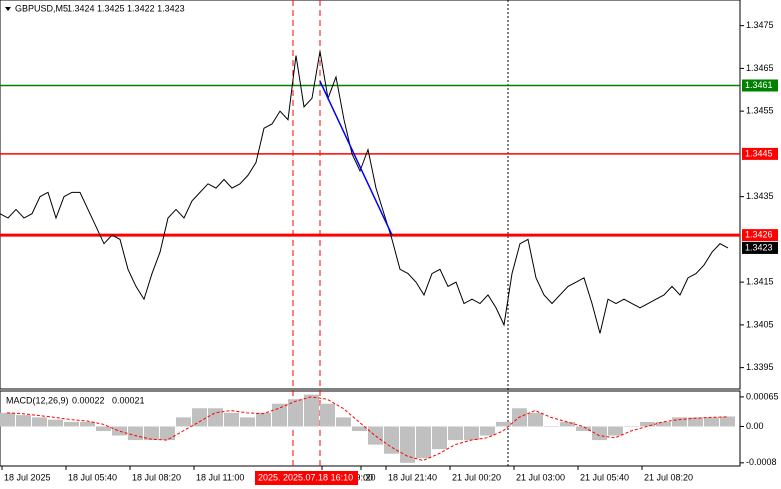  What do you see at coordinates (760, 324) in the screenshot?
I see `y-tick-label: 1.3405` at bounding box center [760, 324].